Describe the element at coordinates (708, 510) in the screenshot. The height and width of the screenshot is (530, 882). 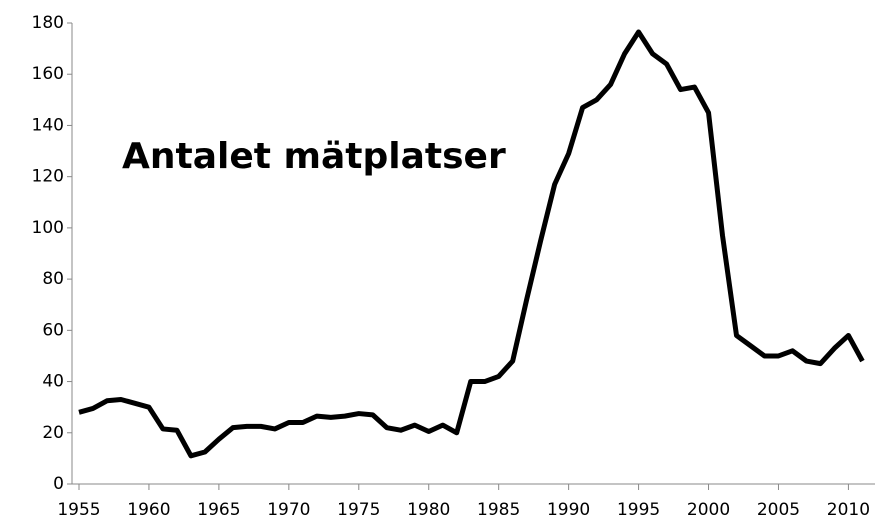
I see `x-tick-label: 2000` at that location.